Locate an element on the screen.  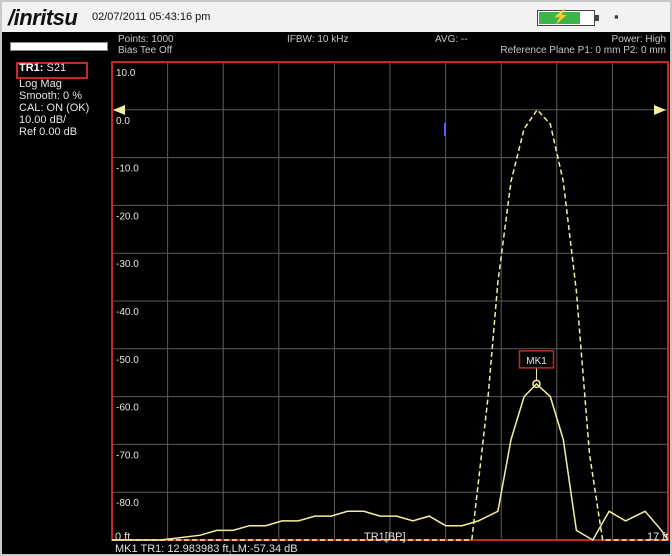
trace-id: TR1: is located at coordinates (31, 68).